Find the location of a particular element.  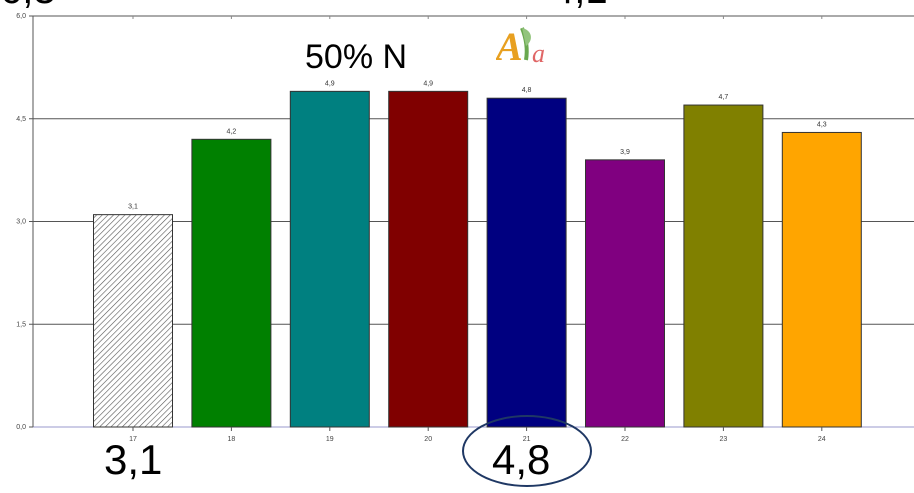

y-tick-label: 0,0 is located at coordinates (21, 427).